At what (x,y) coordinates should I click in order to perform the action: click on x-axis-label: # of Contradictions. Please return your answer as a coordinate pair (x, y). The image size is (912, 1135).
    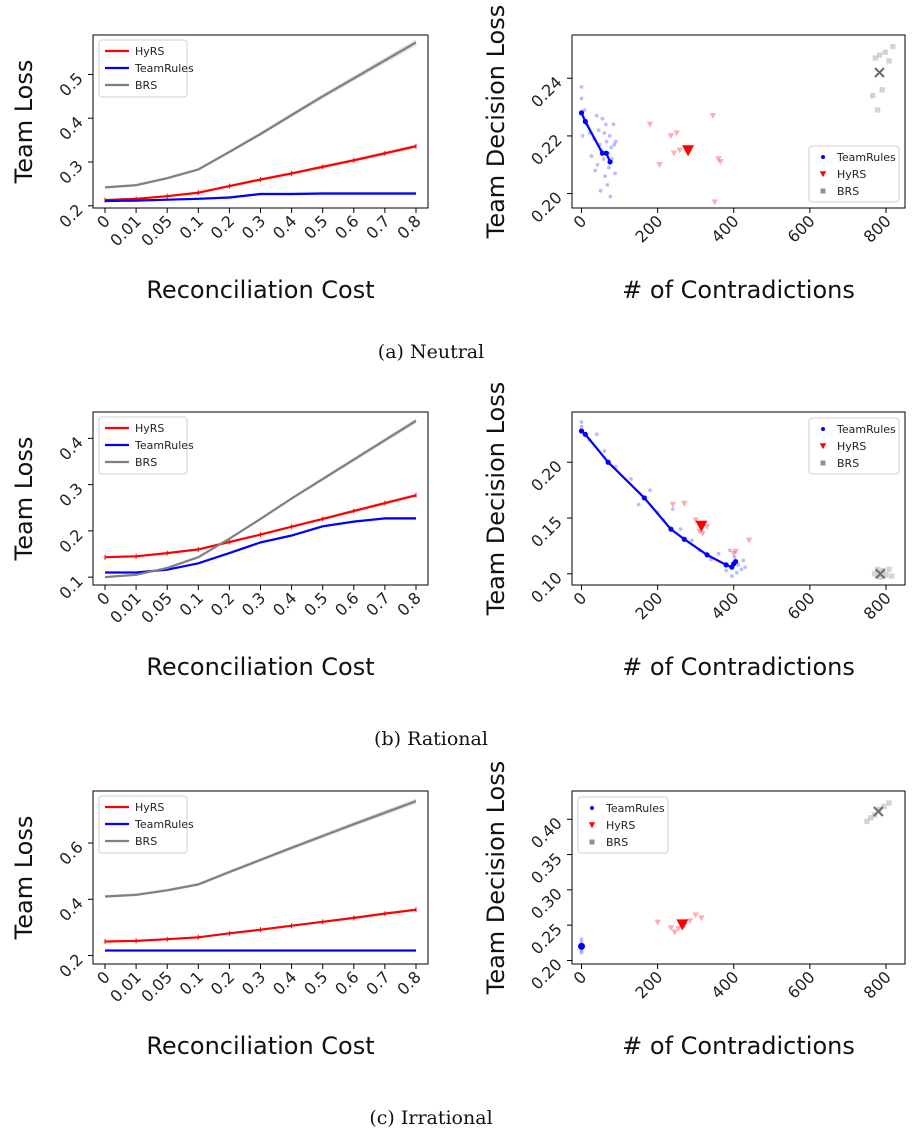
    Looking at the image, I should click on (738, 1046).